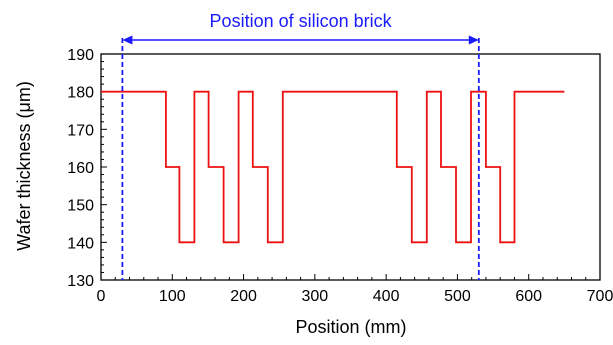  Describe the element at coordinates (172, 296) in the screenshot. I see `x-tick-label: 100` at that location.